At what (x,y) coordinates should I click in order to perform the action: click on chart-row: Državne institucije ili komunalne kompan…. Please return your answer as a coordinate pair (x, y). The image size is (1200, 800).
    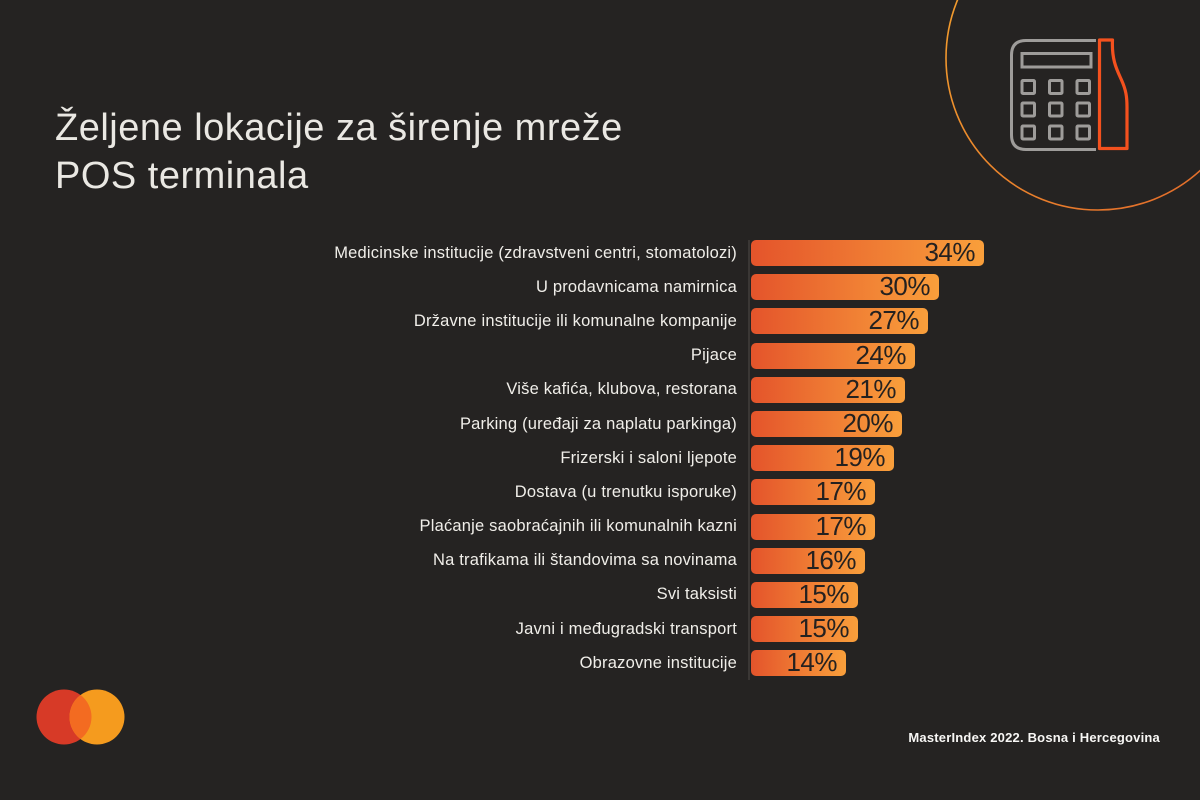
    Looking at the image, I should click on (600, 321).